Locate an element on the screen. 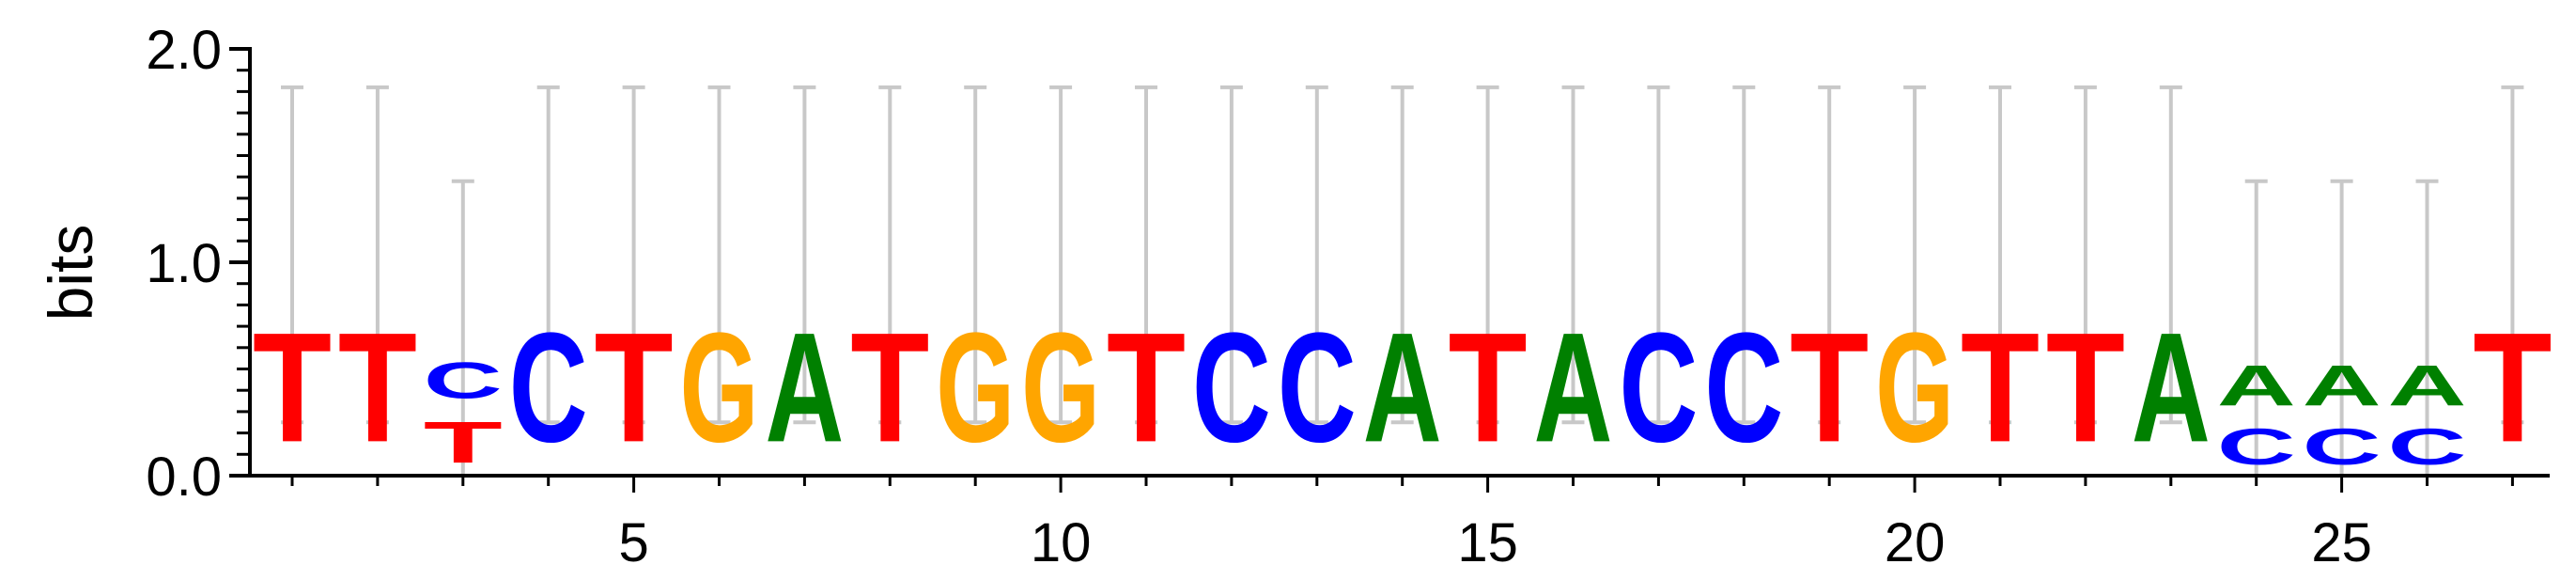 The height and width of the screenshot is (580, 2576). x-tick-label: 25 is located at coordinates (2341, 542).